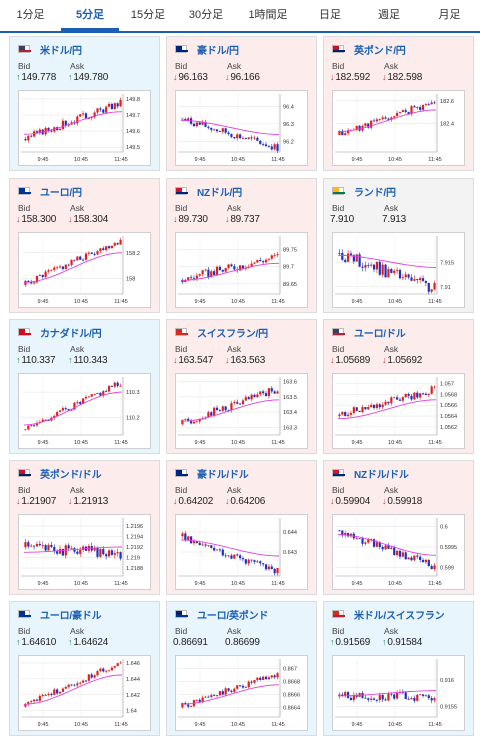 Image resolution: width=480 pixels, height=738 pixels. I want to click on price-chart: 89.75 89.7 89.65 9:45 10:45 11:45, so click(241, 270).